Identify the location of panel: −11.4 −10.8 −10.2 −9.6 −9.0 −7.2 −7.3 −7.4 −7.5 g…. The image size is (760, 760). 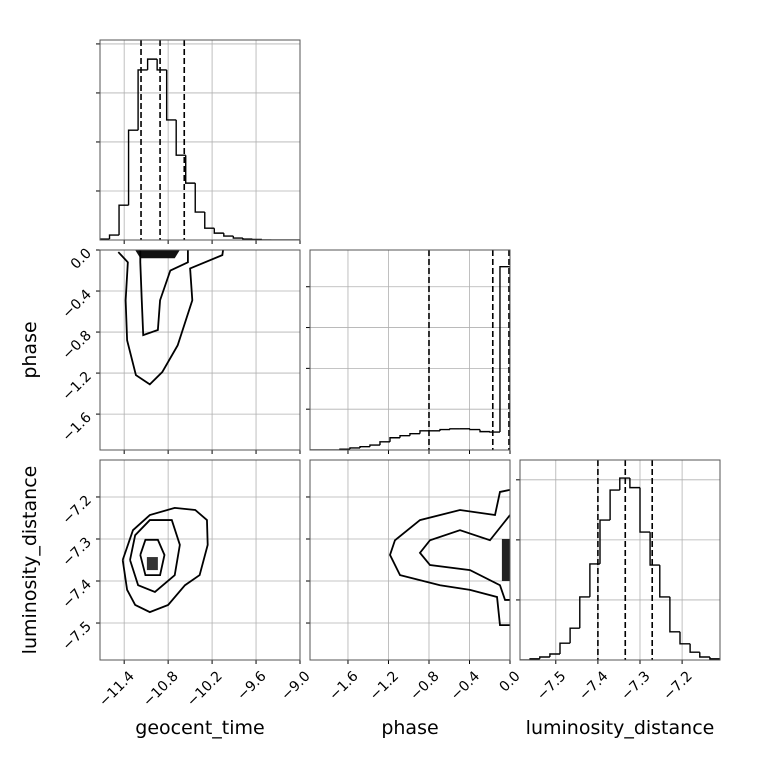
(166, 599).